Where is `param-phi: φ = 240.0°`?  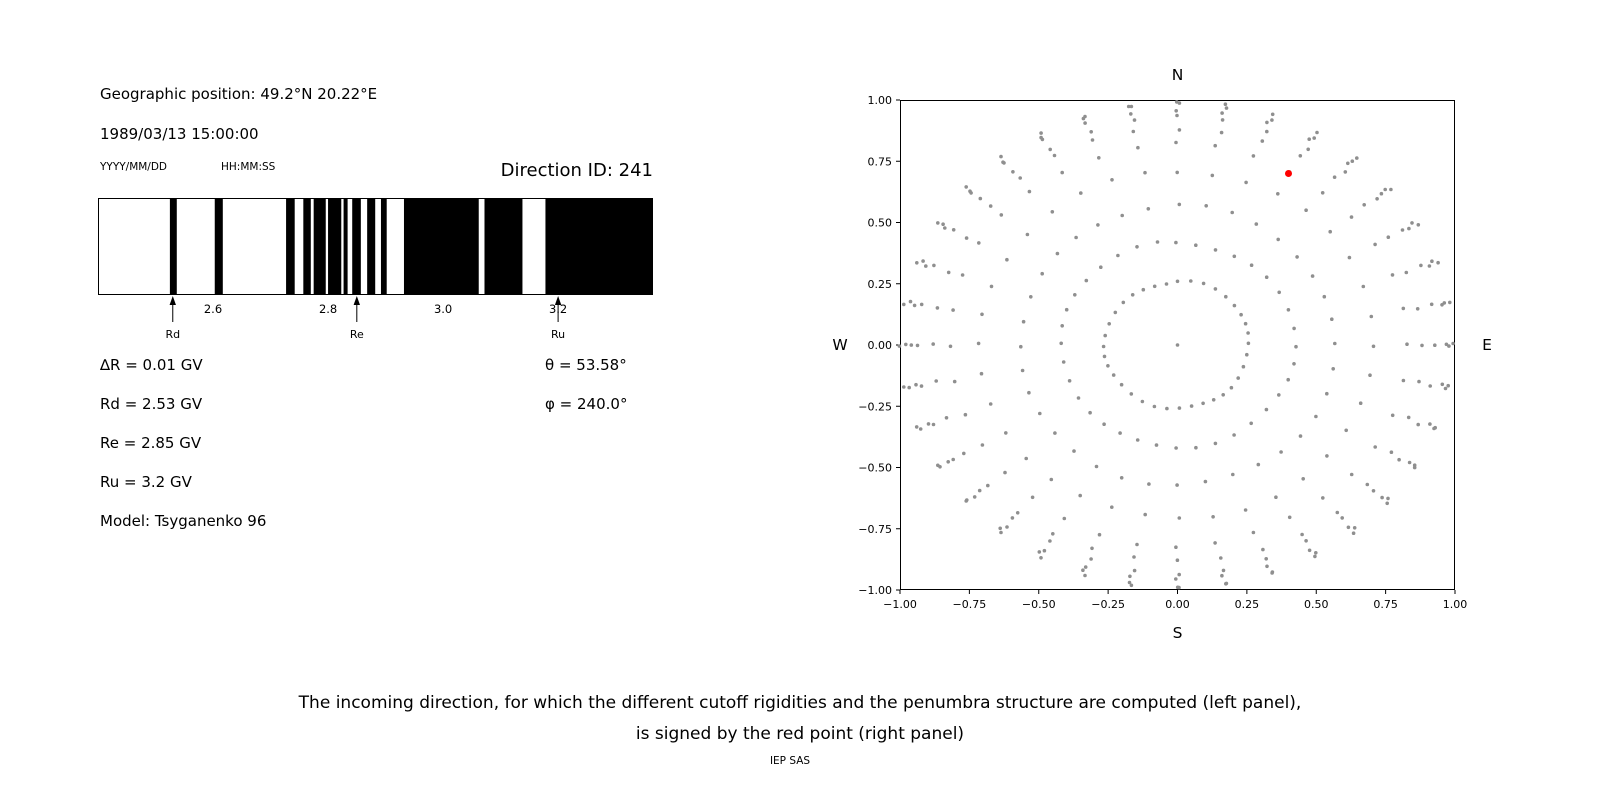 param-phi: φ = 240.0° is located at coordinates (586, 404).